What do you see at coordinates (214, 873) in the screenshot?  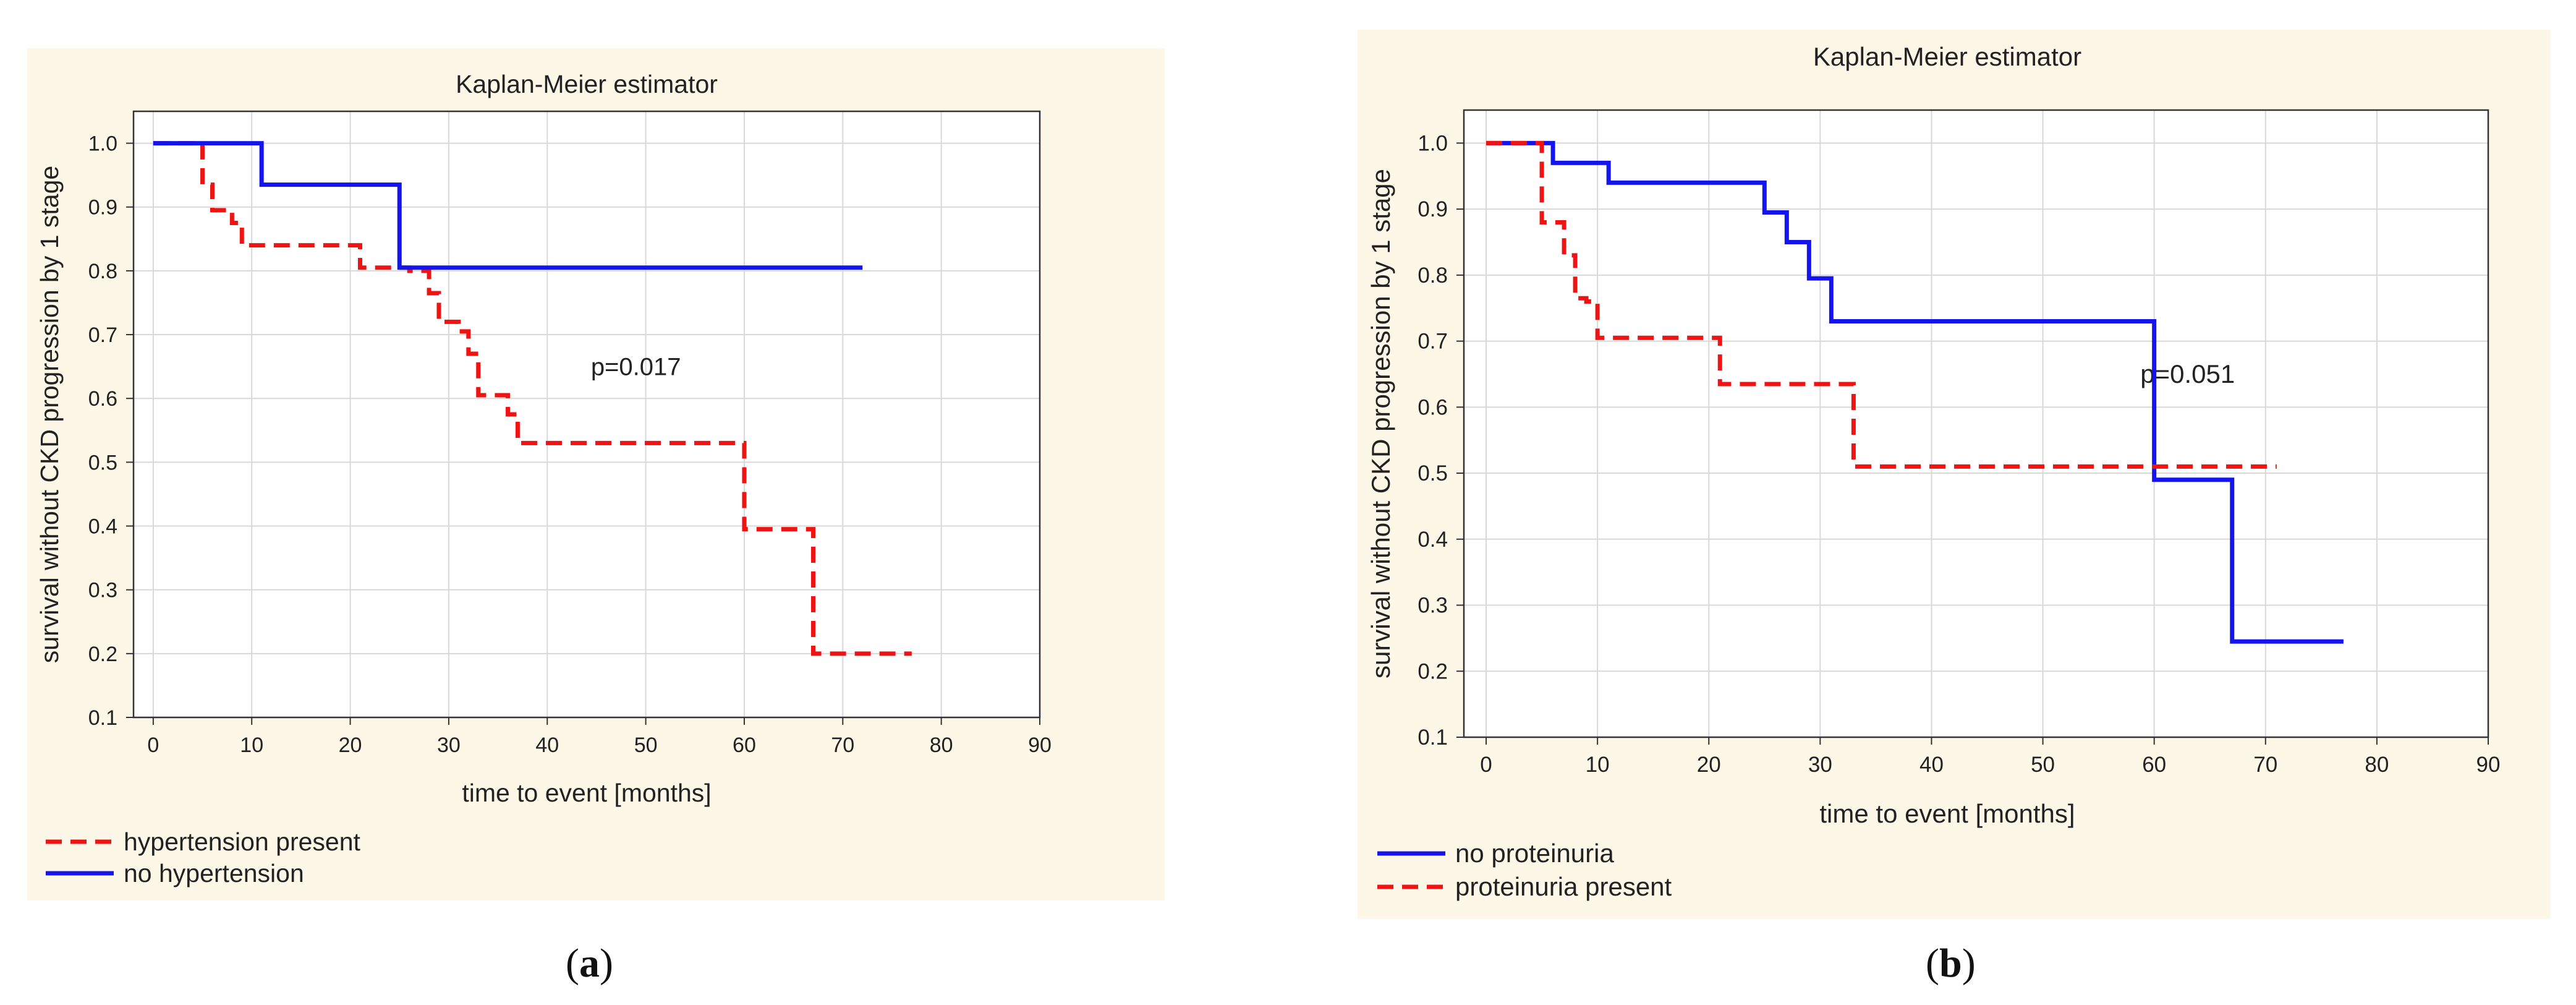 I see `legend-label: no hypertension` at bounding box center [214, 873].